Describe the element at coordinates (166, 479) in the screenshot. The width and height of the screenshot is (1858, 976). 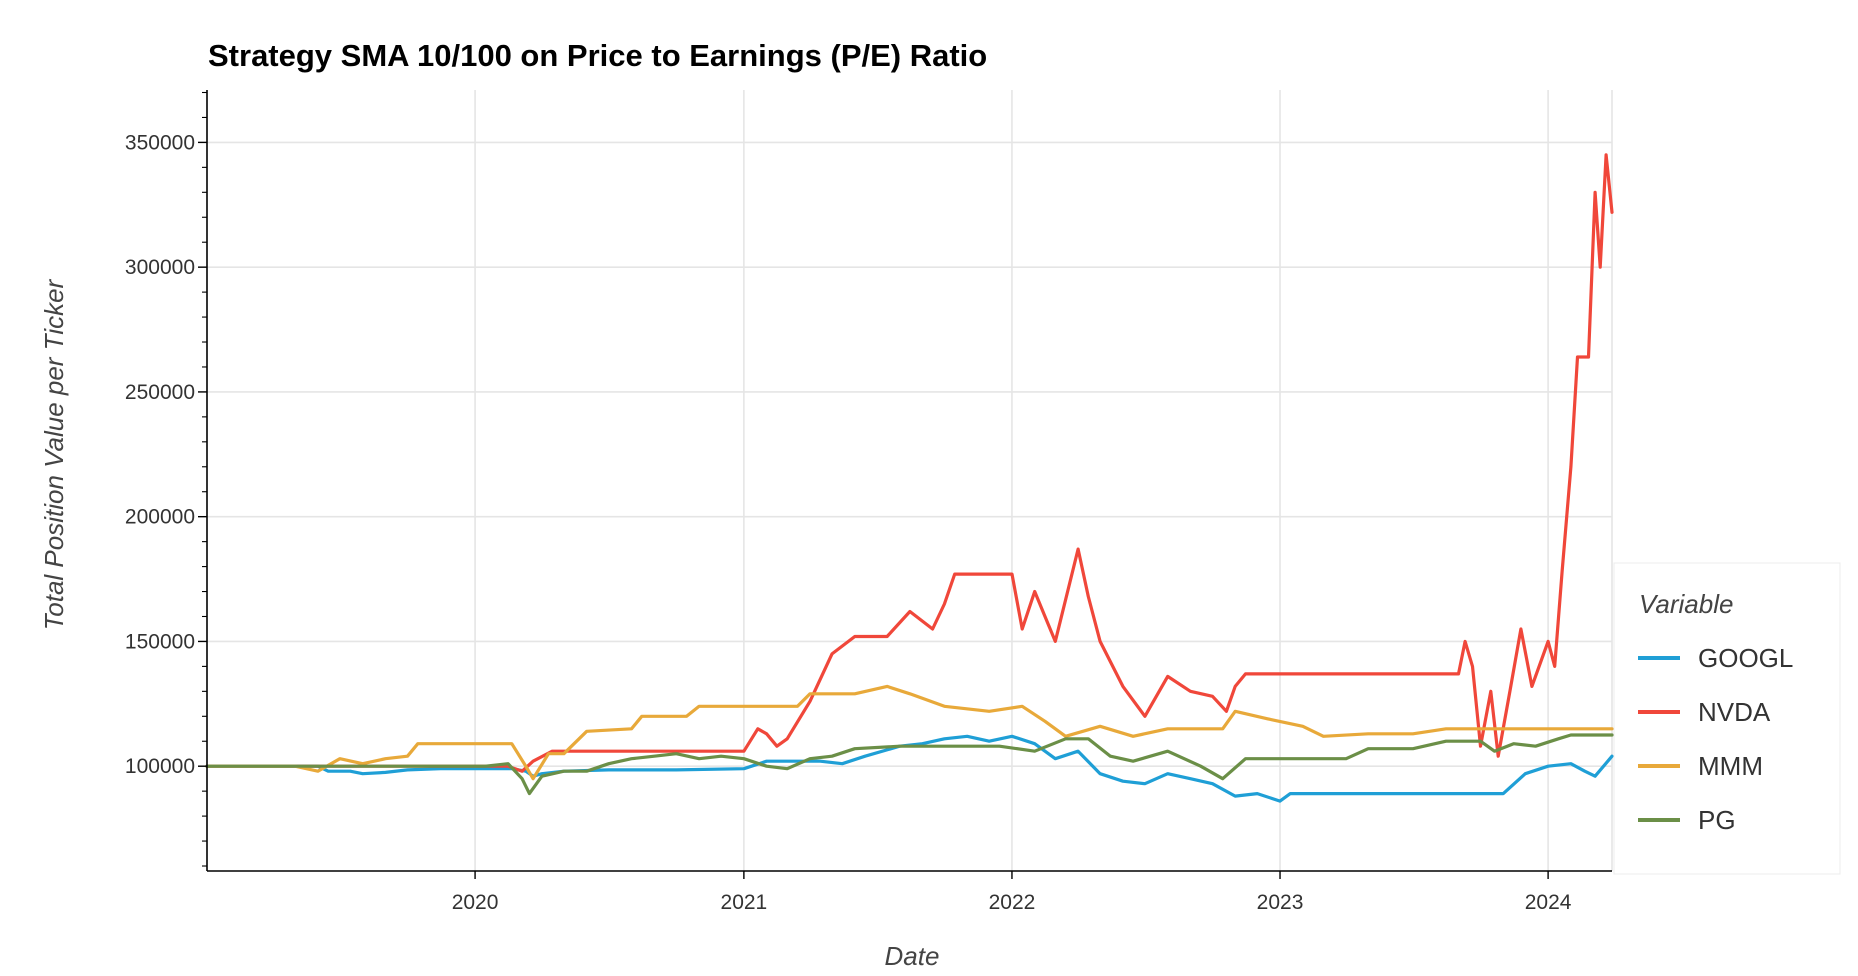
I see `y-axis-ticks: 100000 150000 200000 250000 300000 350000` at that location.